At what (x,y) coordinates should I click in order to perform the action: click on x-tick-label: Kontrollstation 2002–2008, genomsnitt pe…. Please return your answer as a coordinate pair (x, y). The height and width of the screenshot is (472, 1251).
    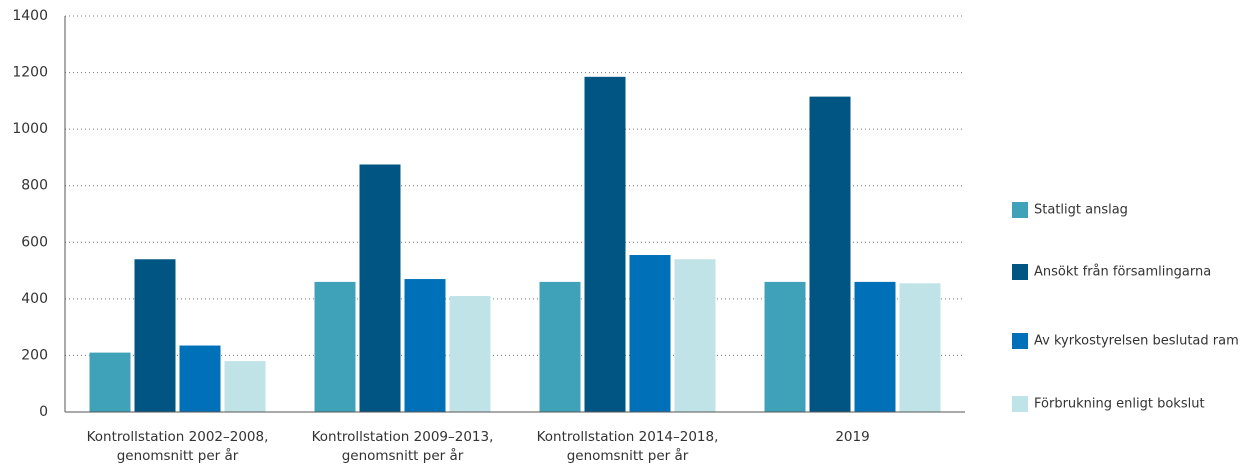
    Looking at the image, I should click on (177, 446).